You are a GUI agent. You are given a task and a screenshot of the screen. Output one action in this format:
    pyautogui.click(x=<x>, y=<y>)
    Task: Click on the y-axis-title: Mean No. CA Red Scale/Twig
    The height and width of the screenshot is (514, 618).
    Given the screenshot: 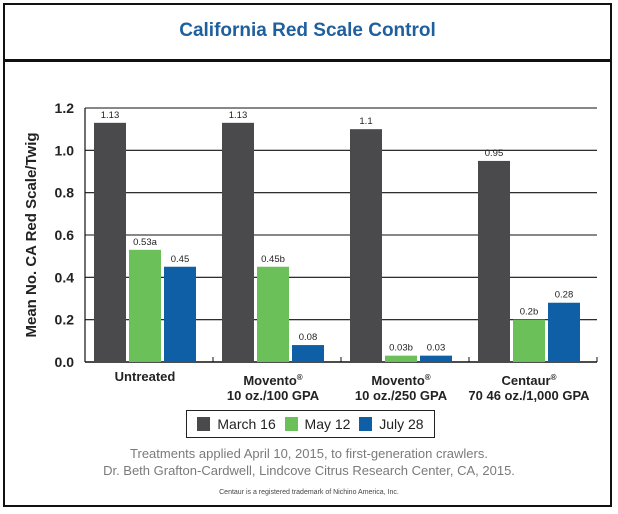 What is the action you would take?
    pyautogui.click(x=31, y=234)
    